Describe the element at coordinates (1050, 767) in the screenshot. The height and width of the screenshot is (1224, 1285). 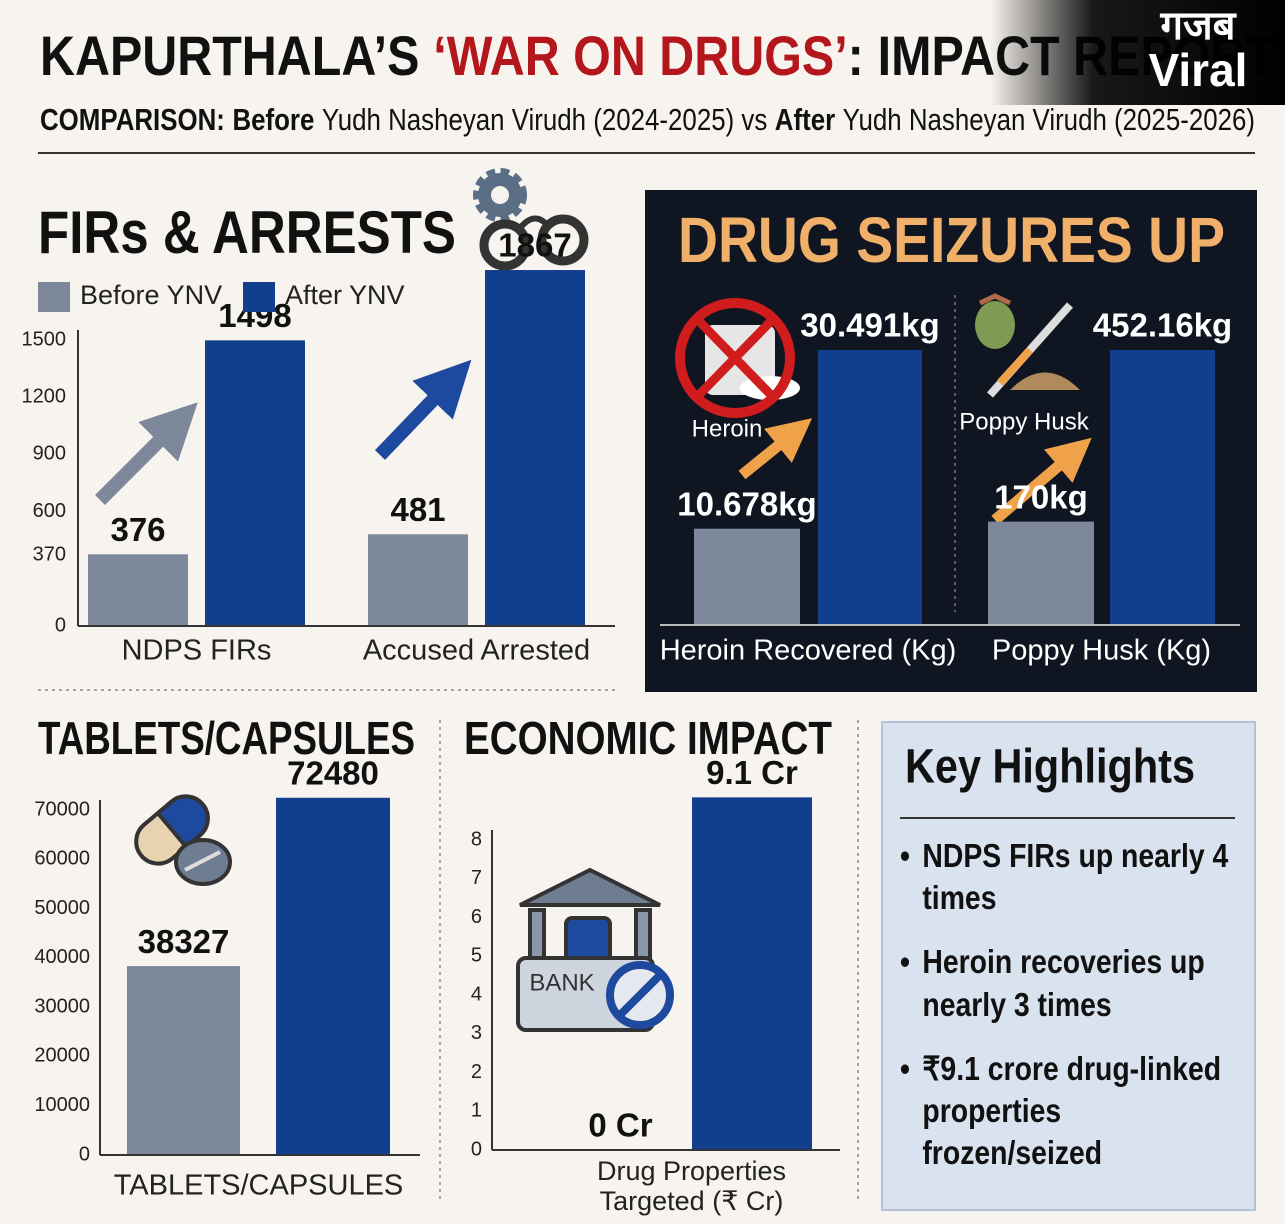
I see `highlights-title: Key Highlights` at that location.